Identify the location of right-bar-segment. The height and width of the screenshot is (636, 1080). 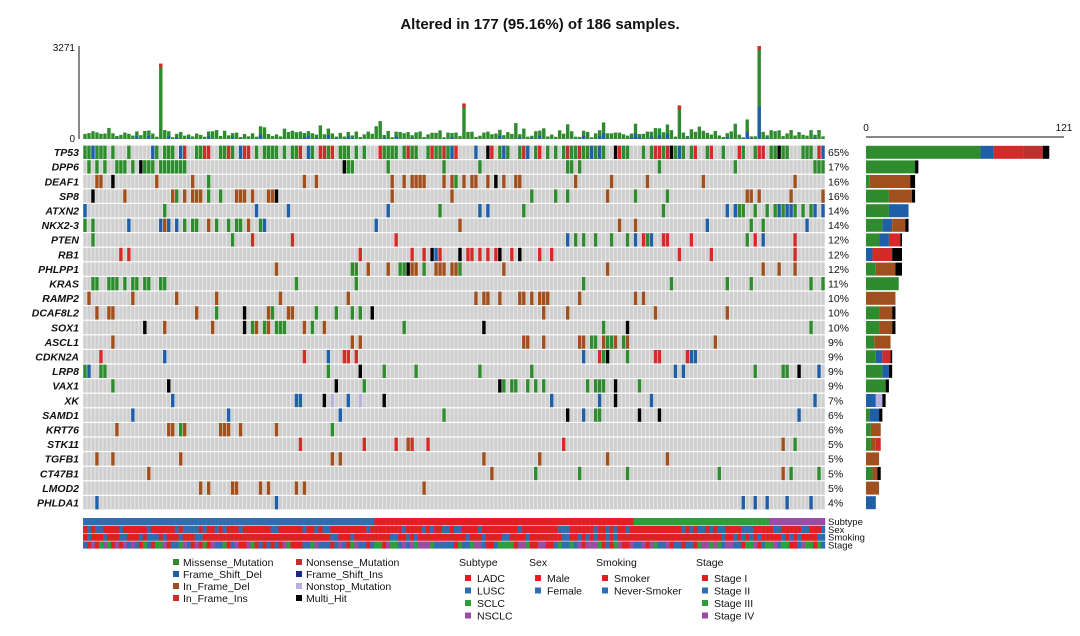
(868, 444).